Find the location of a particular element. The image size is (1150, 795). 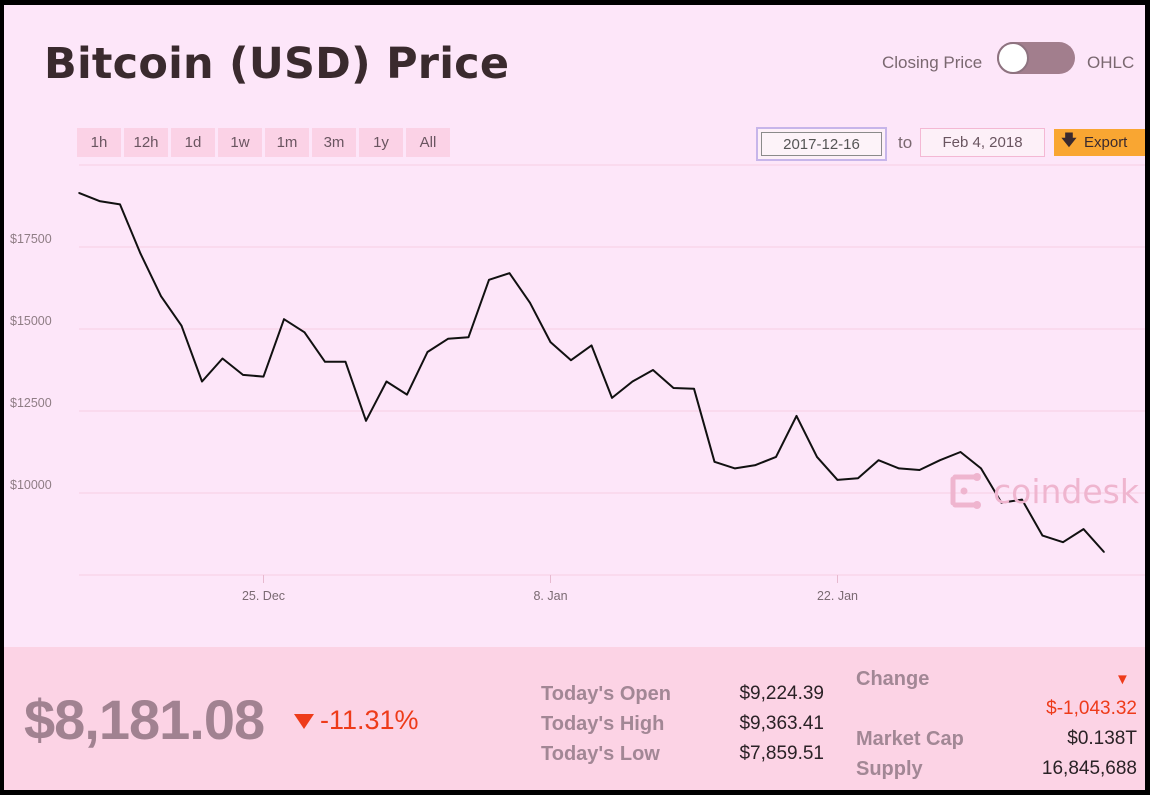

start-date-field: 2017-12-16 is located at coordinates (821, 144).